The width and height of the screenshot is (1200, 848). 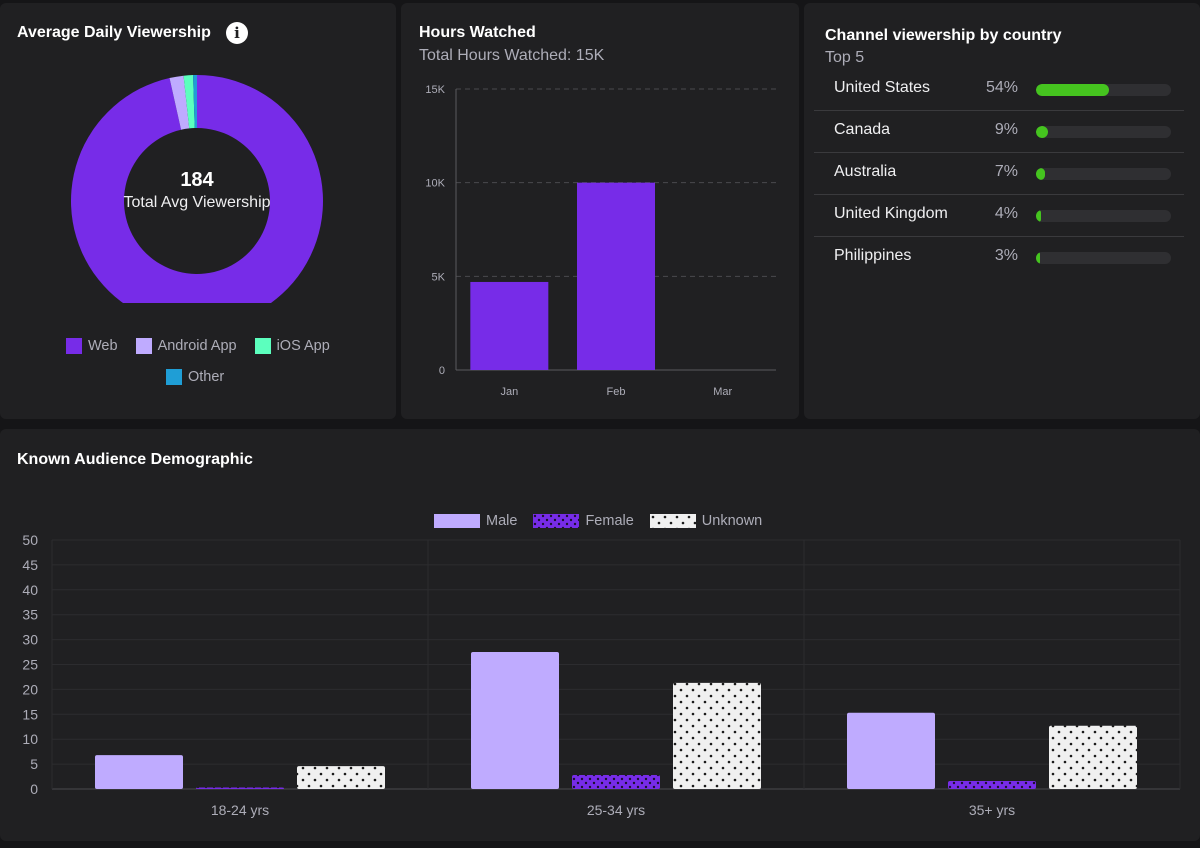 I want to click on bar-unknown-25-34-yrs, so click(x=717, y=735).